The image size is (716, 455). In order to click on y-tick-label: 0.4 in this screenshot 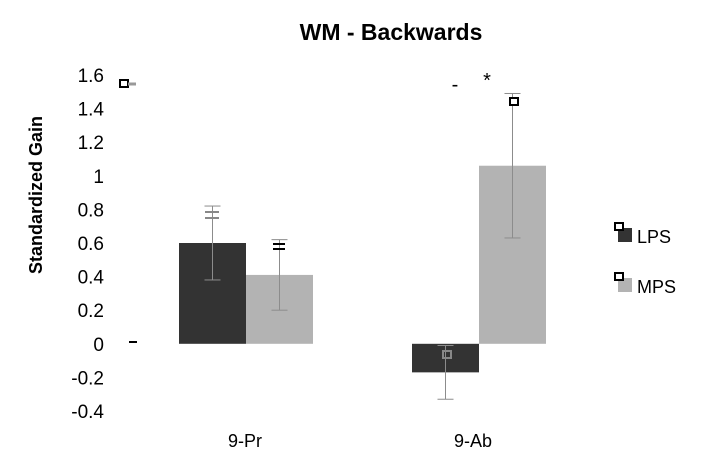, I will do `click(91, 278)`.